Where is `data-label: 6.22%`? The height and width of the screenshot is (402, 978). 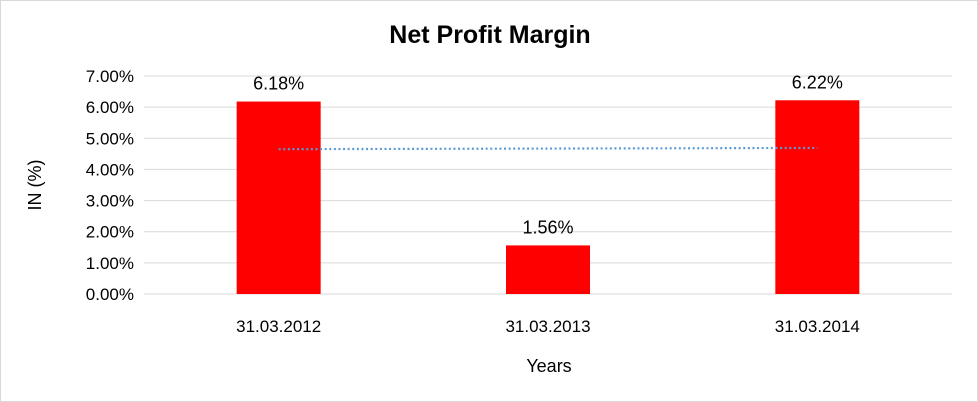 data-label: 6.22% is located at coordinates (817, 82).